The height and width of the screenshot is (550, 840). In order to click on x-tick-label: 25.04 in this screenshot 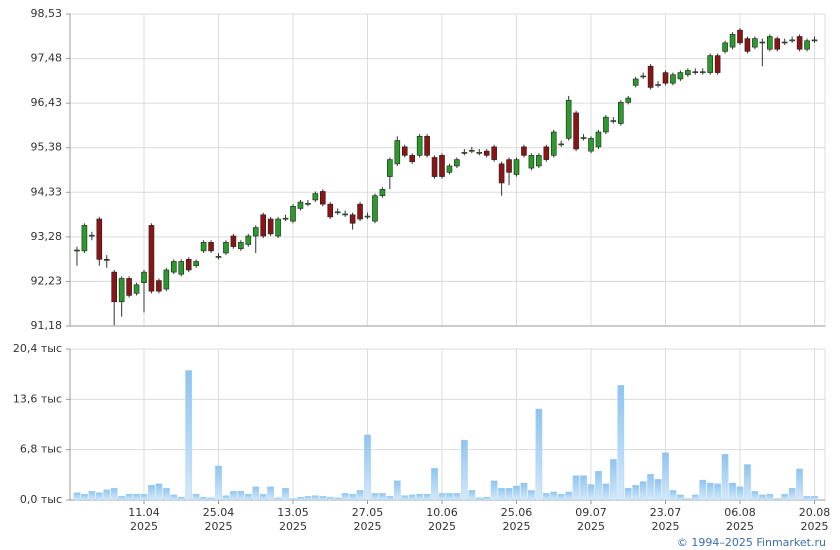, I will do `click(219, 512)`.